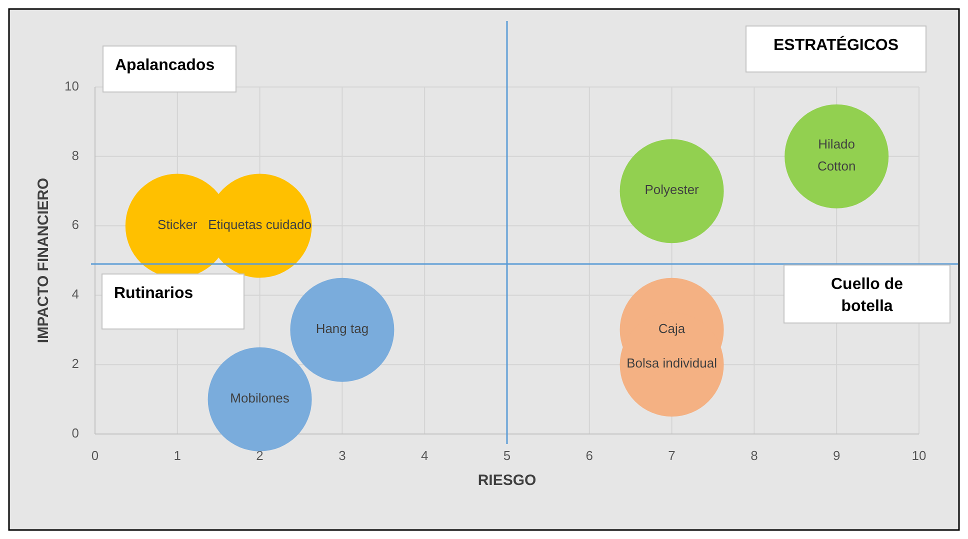 This screenshot has height=539, width=968. I want to click on y-tick-label: 4, so click(75, 294).